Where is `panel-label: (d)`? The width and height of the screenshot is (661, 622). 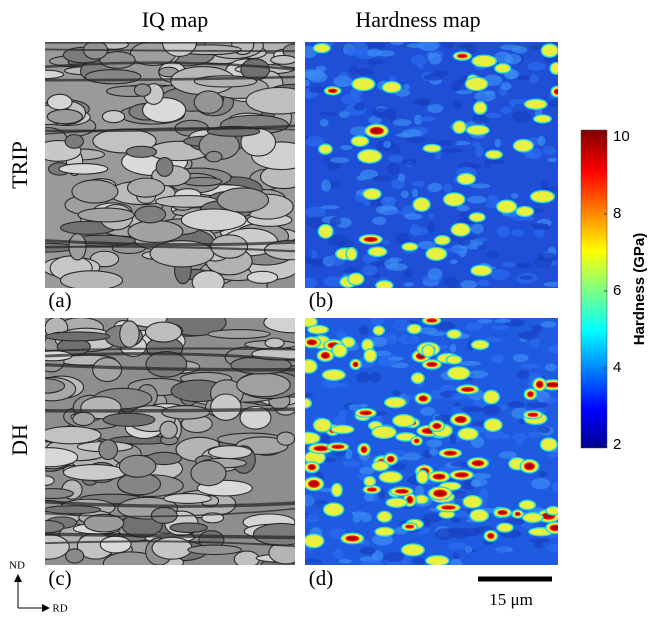 panel-label: (d) is located at coordinates (321, 578).